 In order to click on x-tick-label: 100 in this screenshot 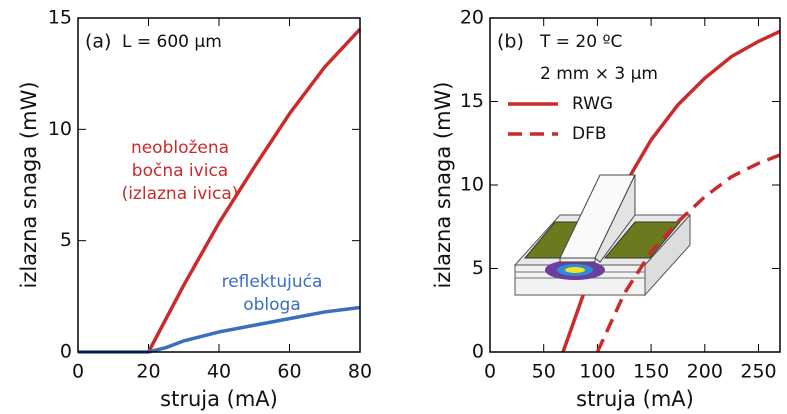, I will do `click(597, 372)`.